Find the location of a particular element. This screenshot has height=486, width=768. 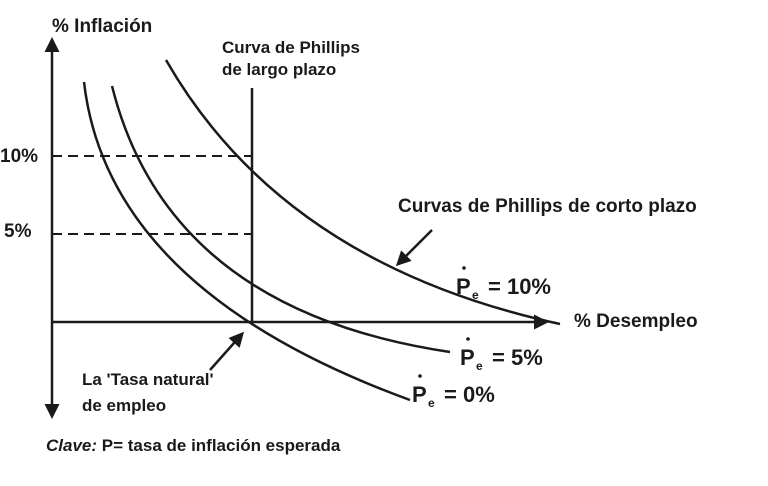

curve-label-10-symbol: P is located at coordinates (463, 286).